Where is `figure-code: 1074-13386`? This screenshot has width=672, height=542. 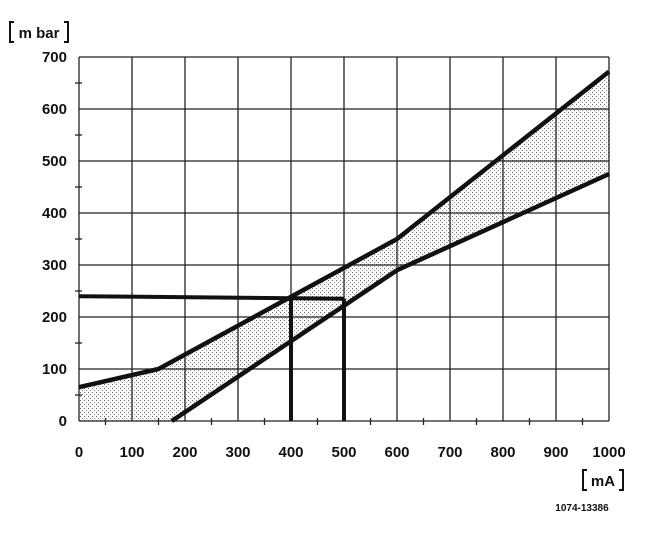
figure-code: 1074-13386 is located at coordinates (582, 508).